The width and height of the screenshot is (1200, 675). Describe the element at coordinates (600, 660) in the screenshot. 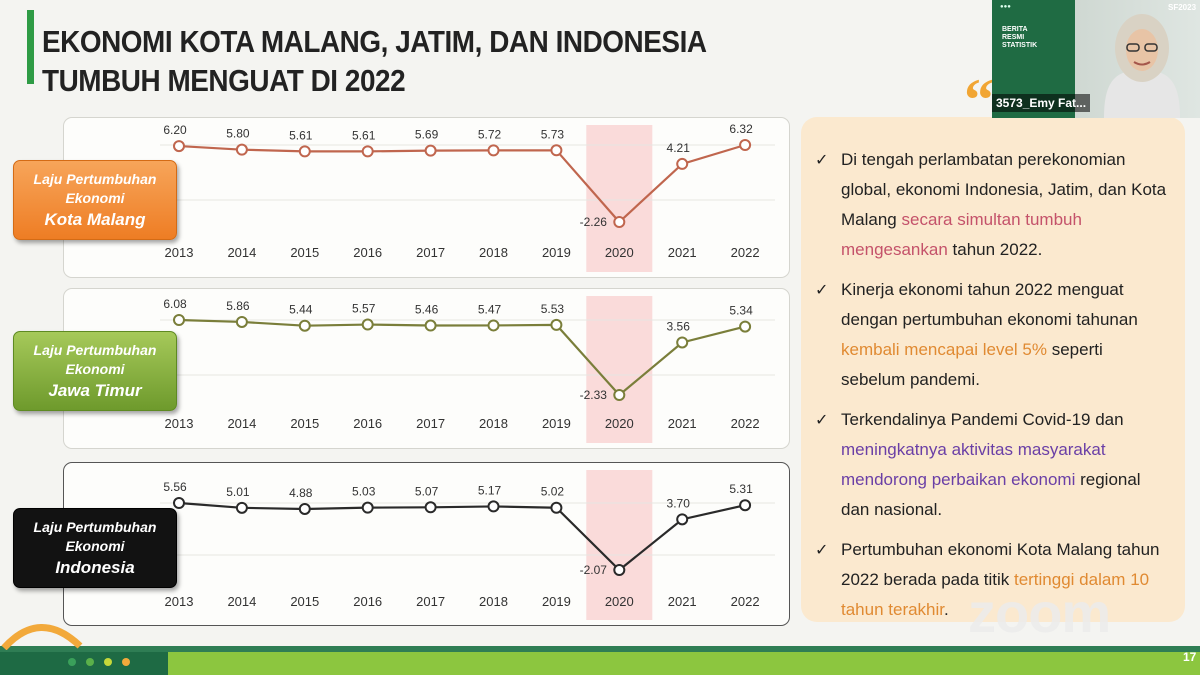

I see `footer-band` at that location.